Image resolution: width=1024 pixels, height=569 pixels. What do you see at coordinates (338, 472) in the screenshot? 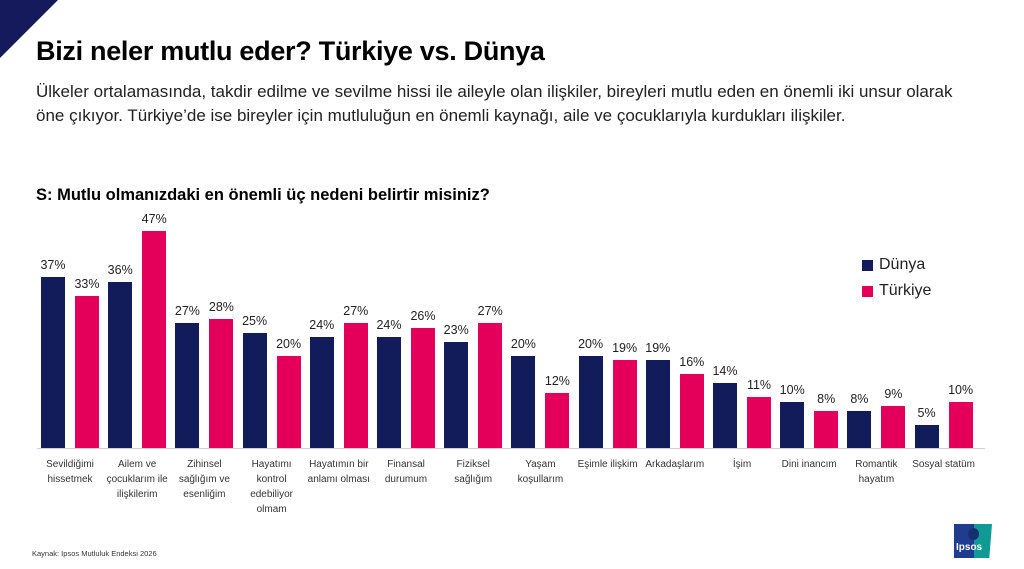
I see `category-label: Hayatımın bir anlamı olması` at bounding box center [338, 472].